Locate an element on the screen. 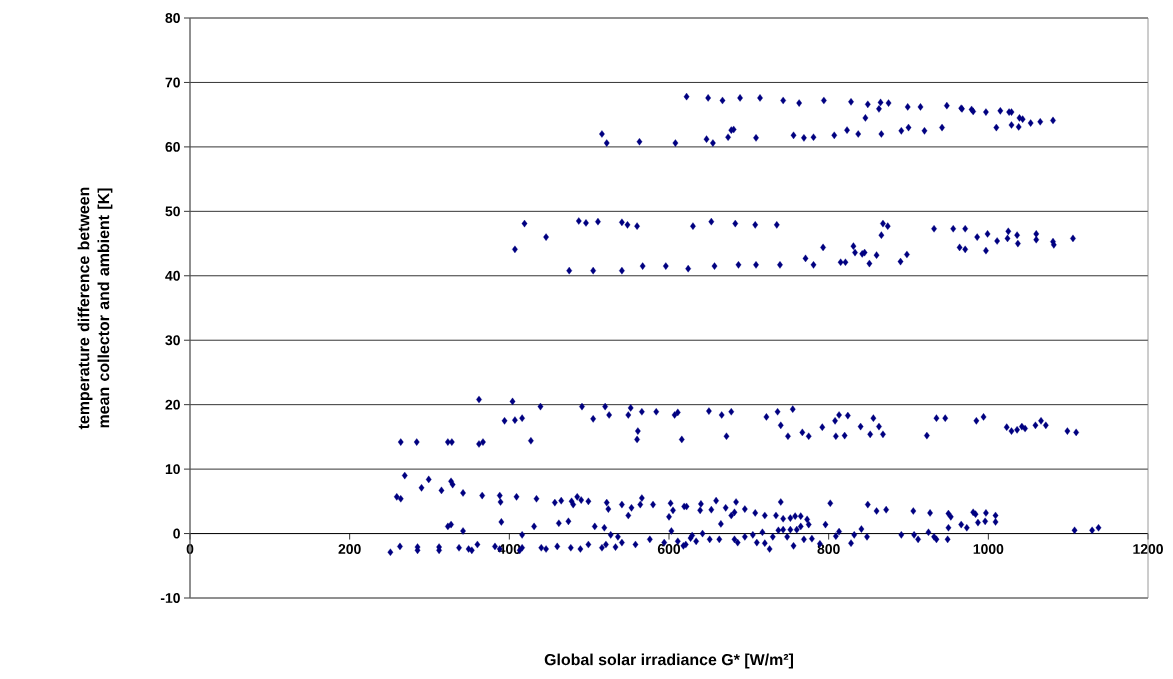  y-tick-label: 80 is located at coordinates (172, 18).